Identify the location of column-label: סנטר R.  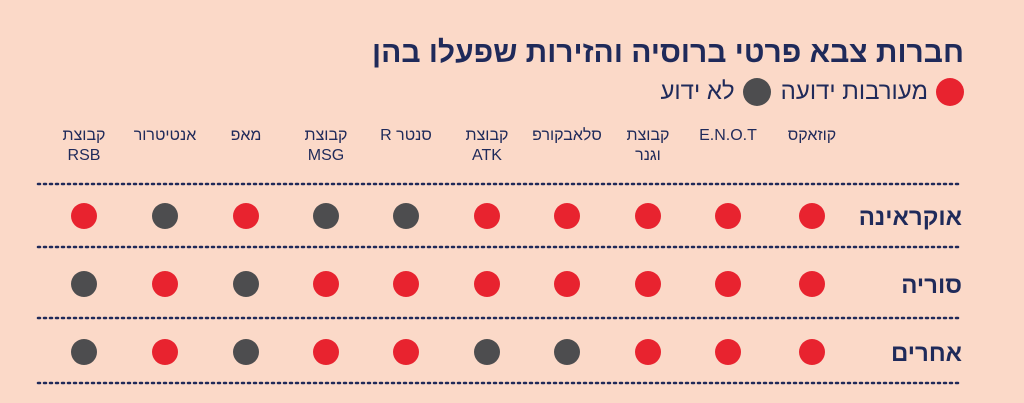
(406, 135).